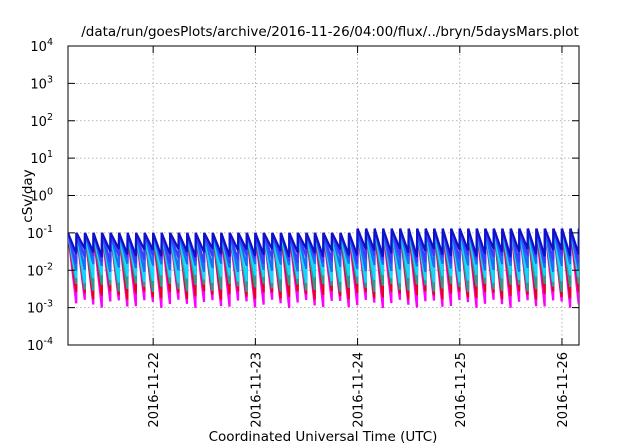 The height and width of the screenshot is (448, 640). Describe the element at coordinates (40, 308) in the screenshot. I see `y-tick-label: 10⁻³` at that location.